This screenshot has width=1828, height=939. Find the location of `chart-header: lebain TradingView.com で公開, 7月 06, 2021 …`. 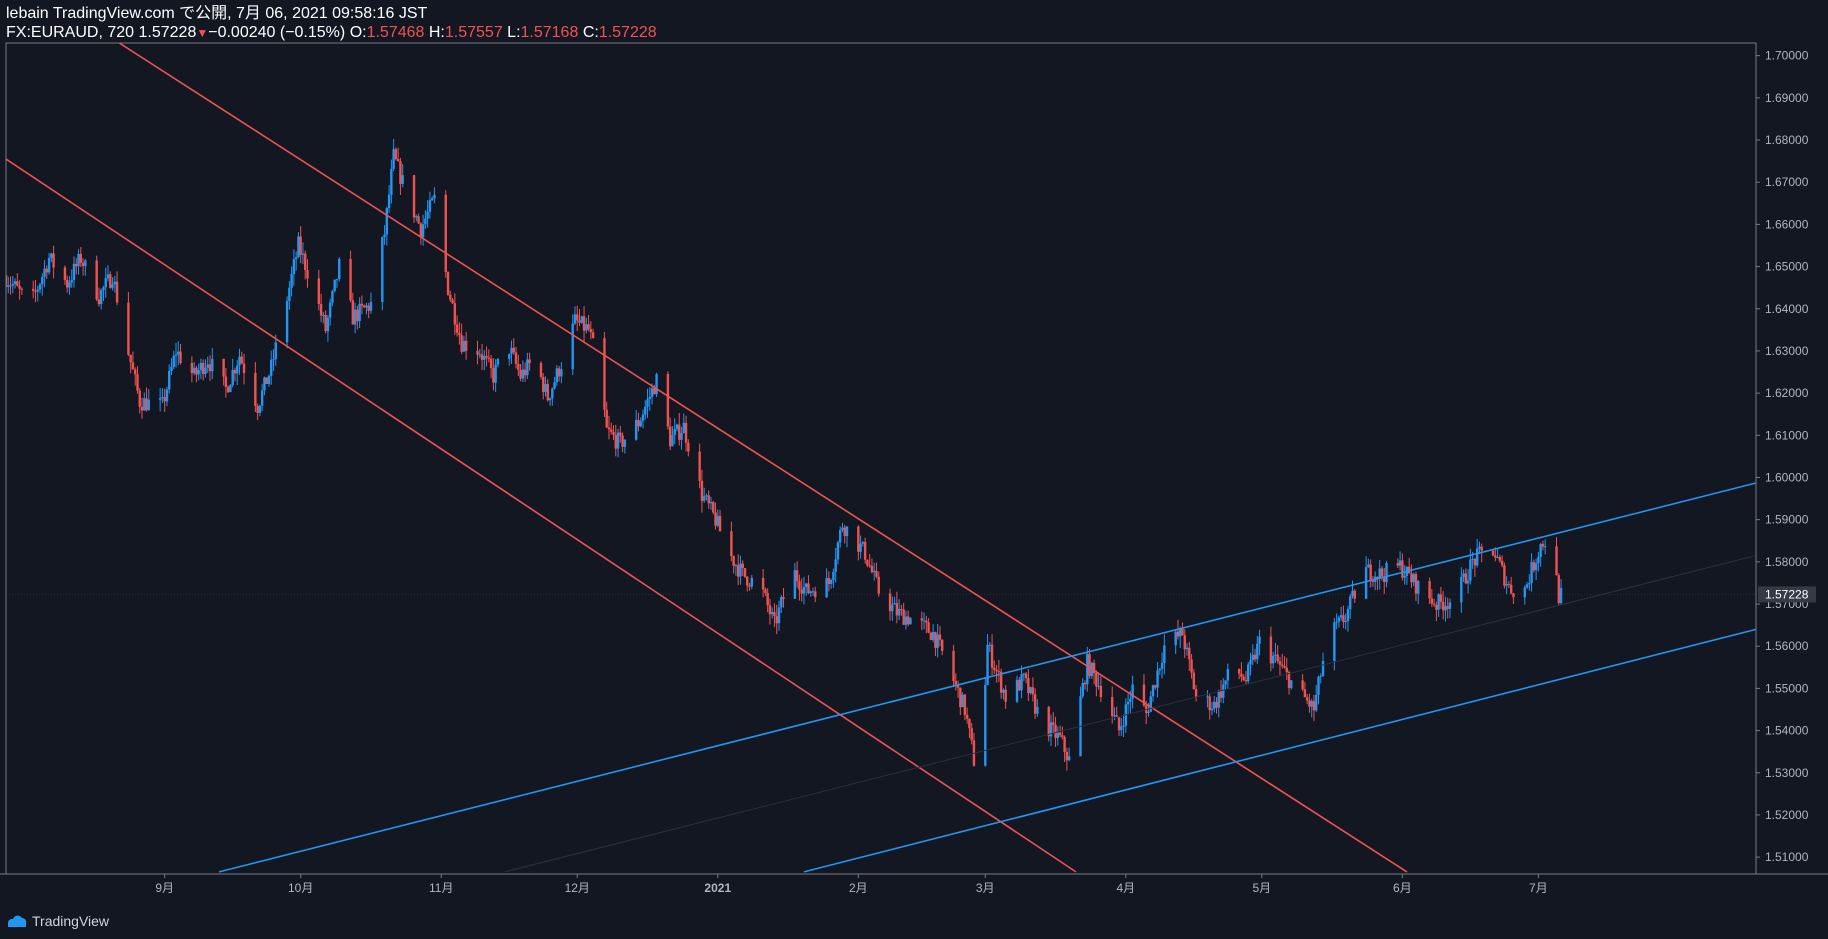

chart-header: lebain TradingView.com で公開, 7月 06, 2021 … is located at coordinates (331, 23).